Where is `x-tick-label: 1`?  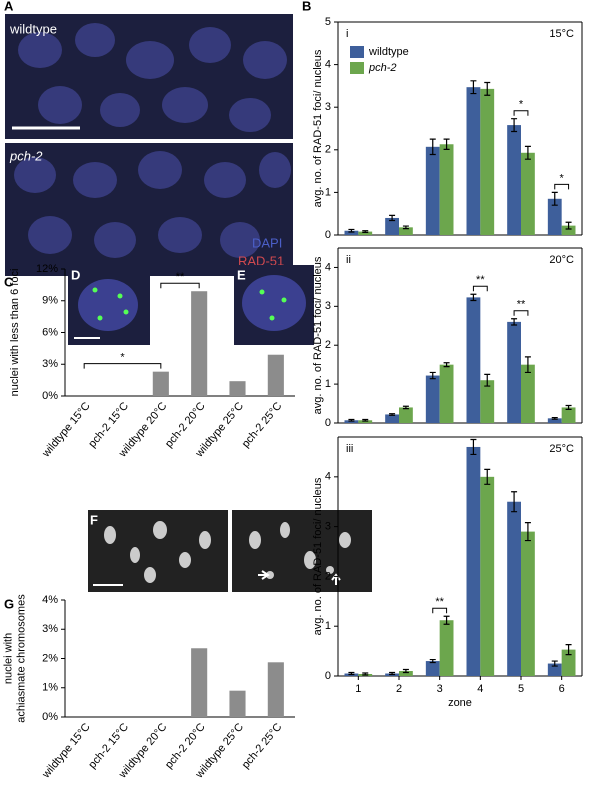
x-tick-label: 1 is located at coordinates (358, 689).